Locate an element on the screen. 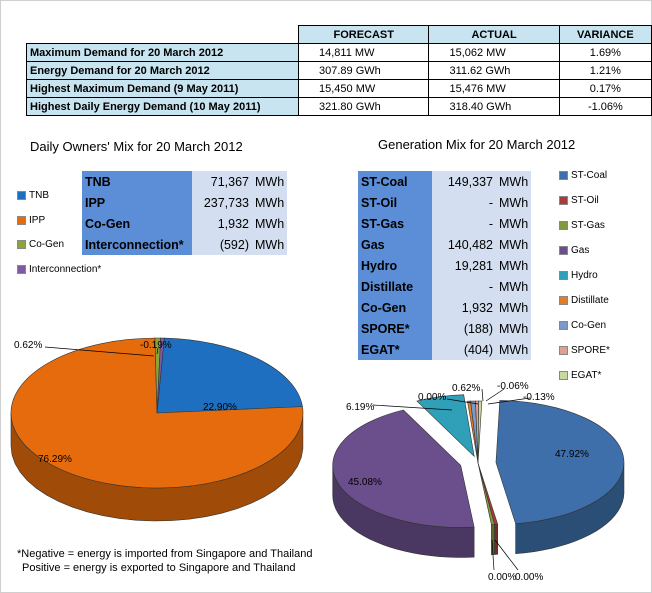 This screenshot has height=593, width=652. table-row: Gas 140,482 MWh is located at coordinates (445, 244).